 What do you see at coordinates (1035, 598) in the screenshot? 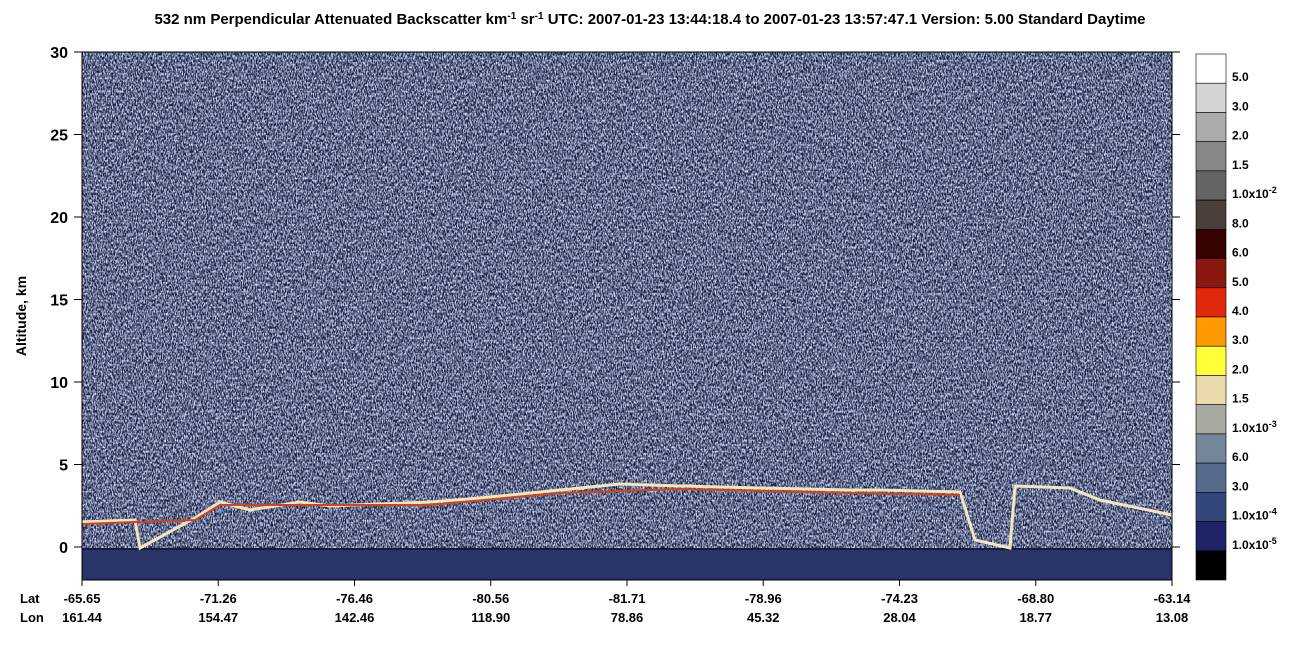
I see `x-tick-label: -68.80` at bounding box center [1035, 598].